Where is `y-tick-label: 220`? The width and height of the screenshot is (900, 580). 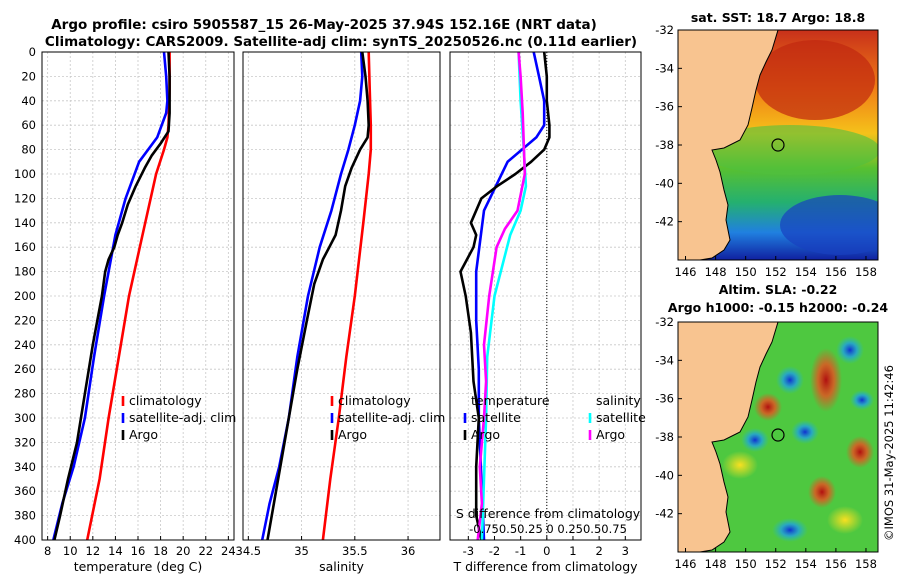 y-tick-label: 220 is located at coordinates (25, 320).